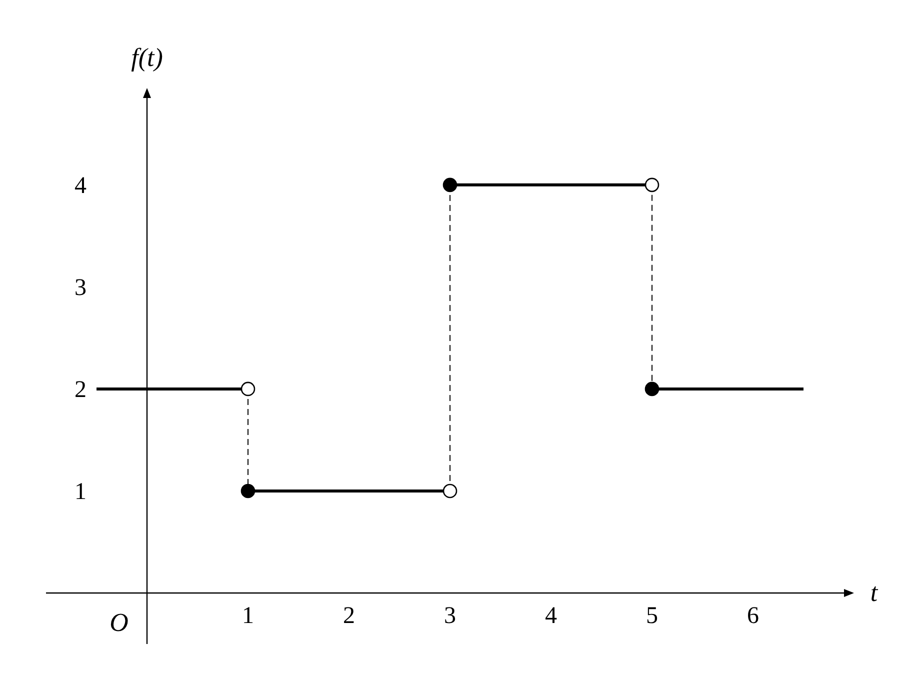 This screenshot has height=690, width=917. I want to click on y-tick-label: 1, so click(80, 491).